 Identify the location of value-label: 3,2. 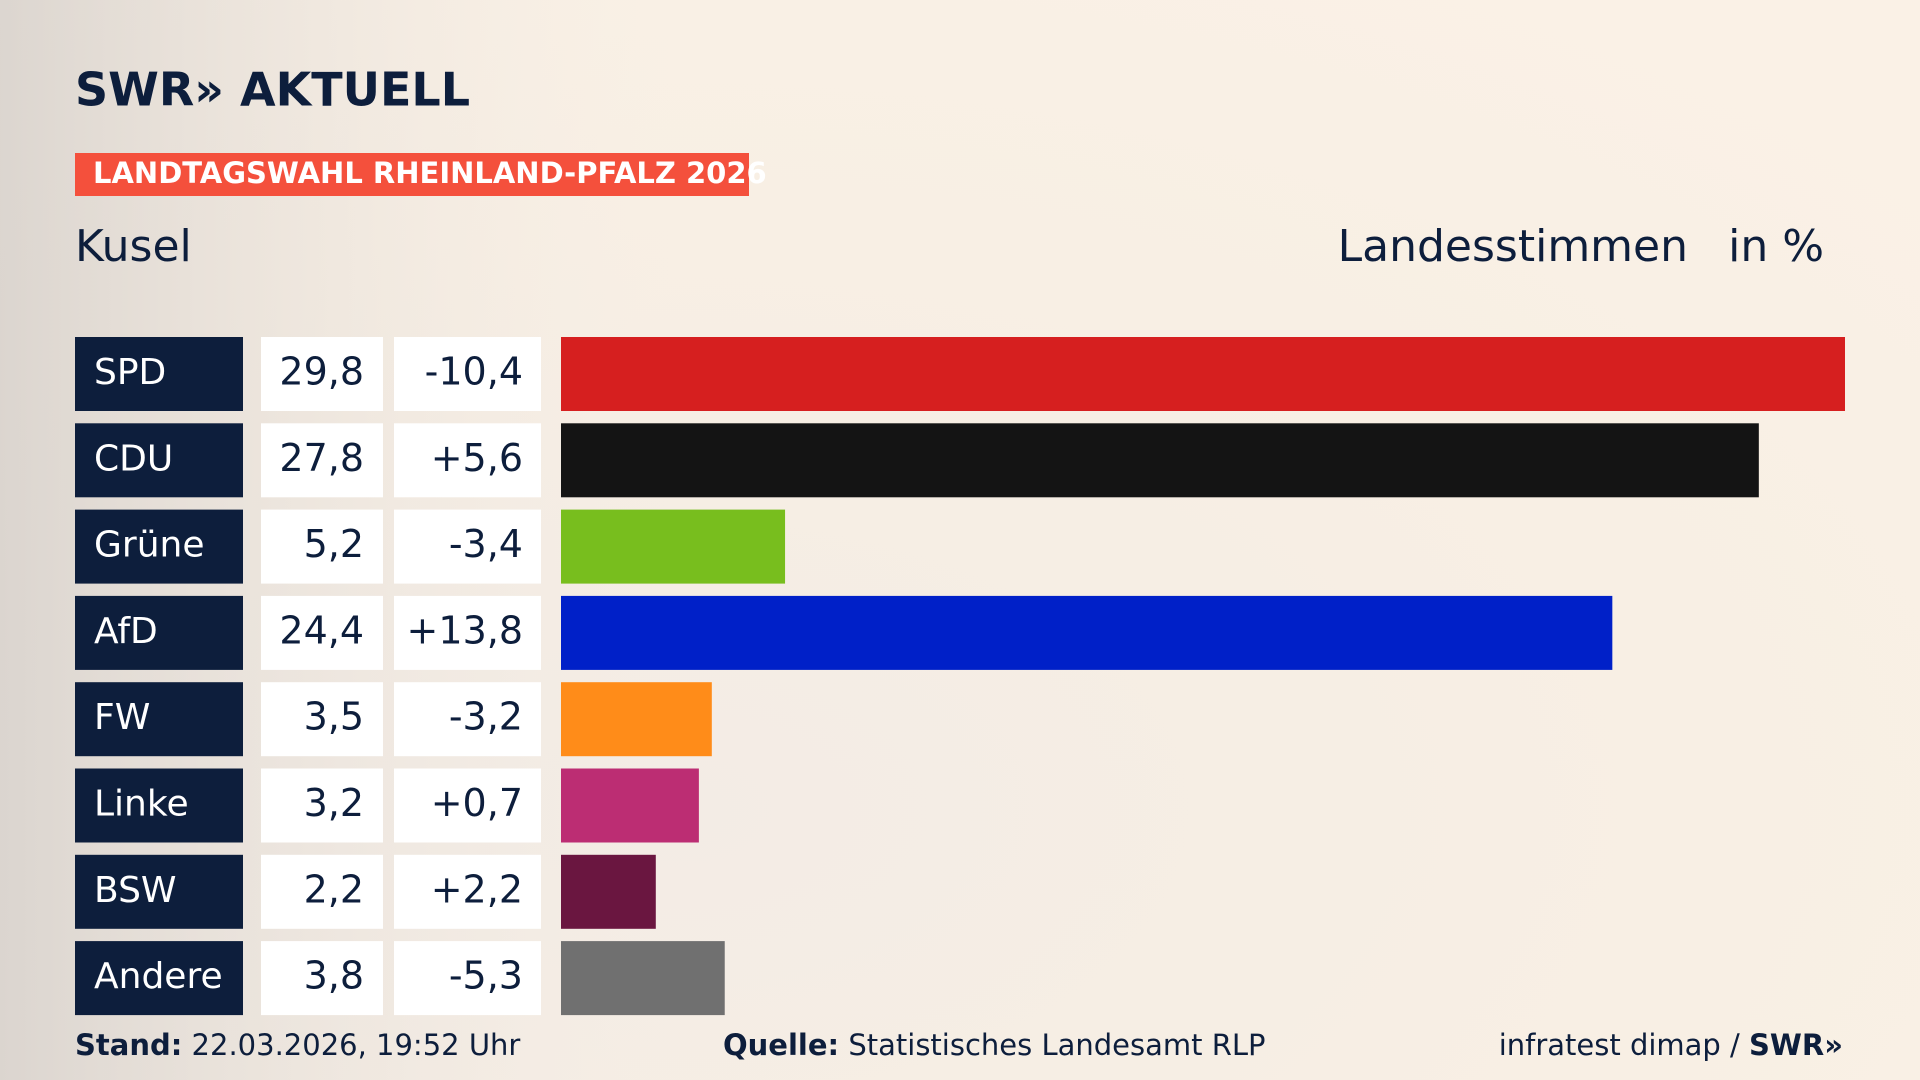
(334, 803).